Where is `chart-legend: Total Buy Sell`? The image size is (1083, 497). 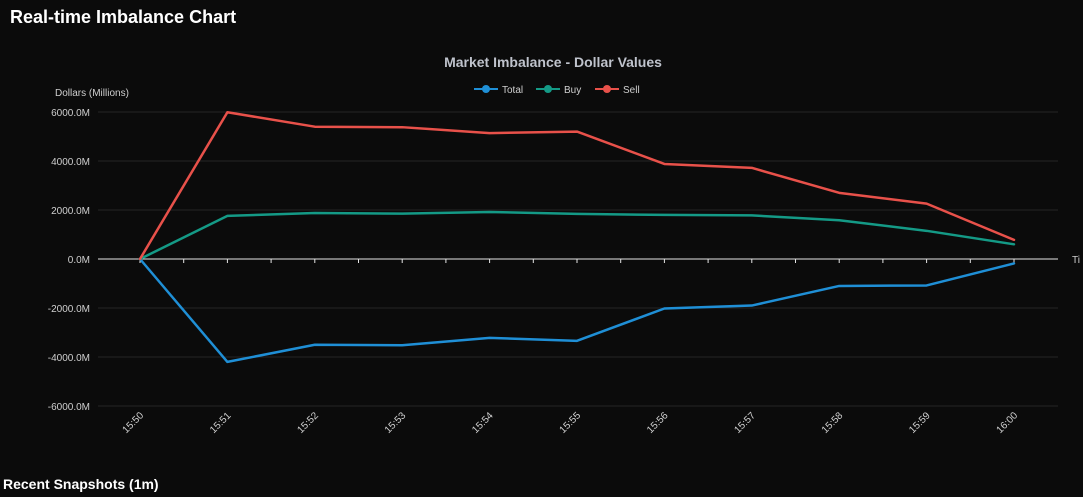
chart-legend: Total Buy Sell is located at coordinates (557, 90).